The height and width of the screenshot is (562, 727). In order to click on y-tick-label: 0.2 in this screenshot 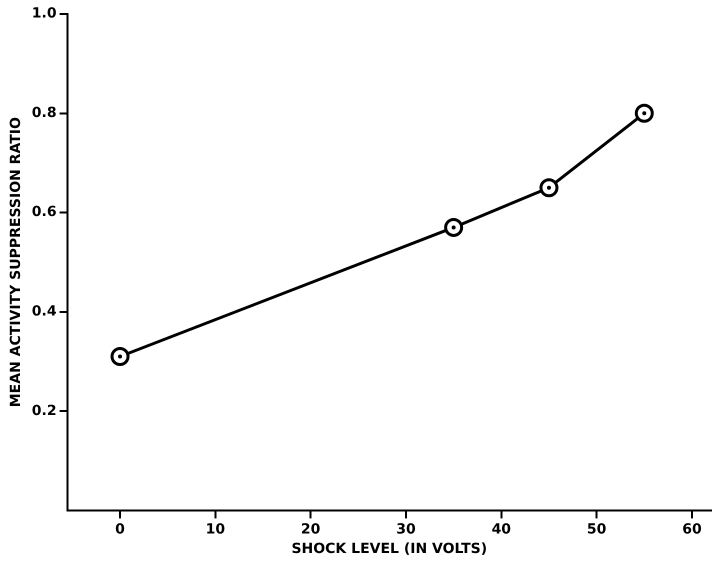, I will do `click(44, 410)`.